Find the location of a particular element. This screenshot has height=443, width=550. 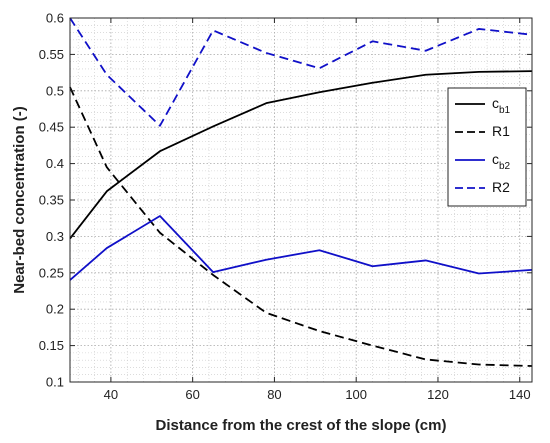

y-tick-label: 0.2 is located at coordinates (55, 309).